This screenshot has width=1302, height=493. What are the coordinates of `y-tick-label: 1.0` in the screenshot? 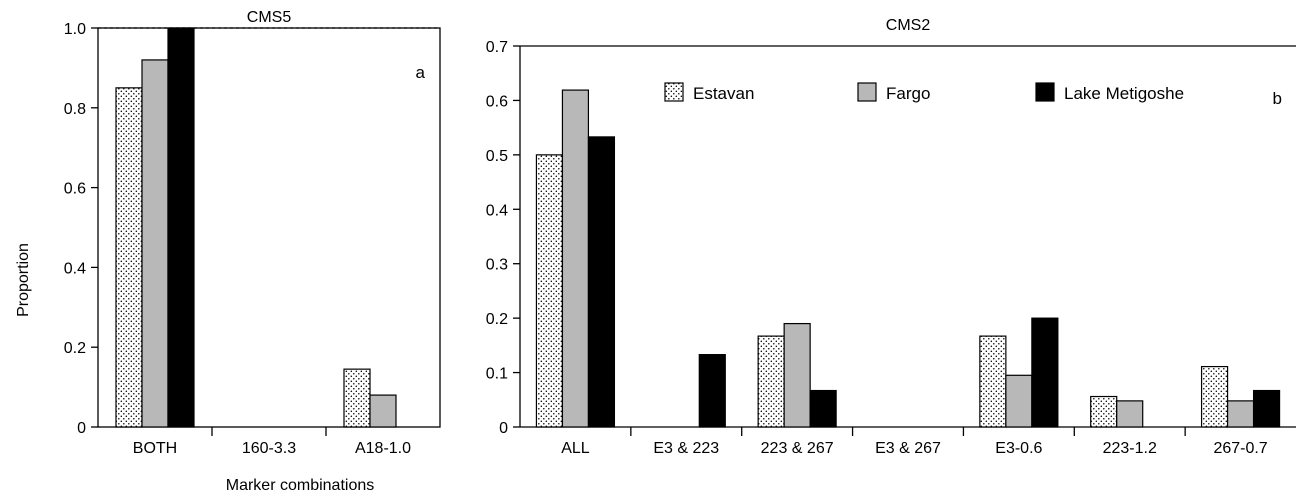 It's located at (75, 29).